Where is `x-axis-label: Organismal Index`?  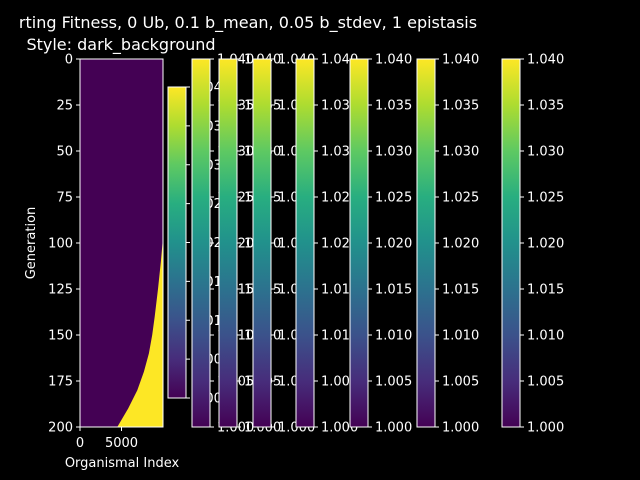
x-axis-label: Organismal Index is located at coordinates (122, 463).